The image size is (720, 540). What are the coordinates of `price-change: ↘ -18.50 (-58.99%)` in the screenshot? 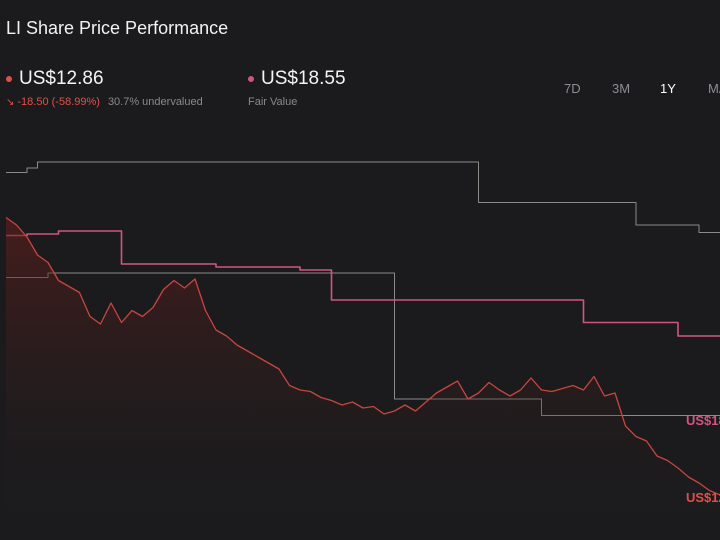 It's located at (53, 102).